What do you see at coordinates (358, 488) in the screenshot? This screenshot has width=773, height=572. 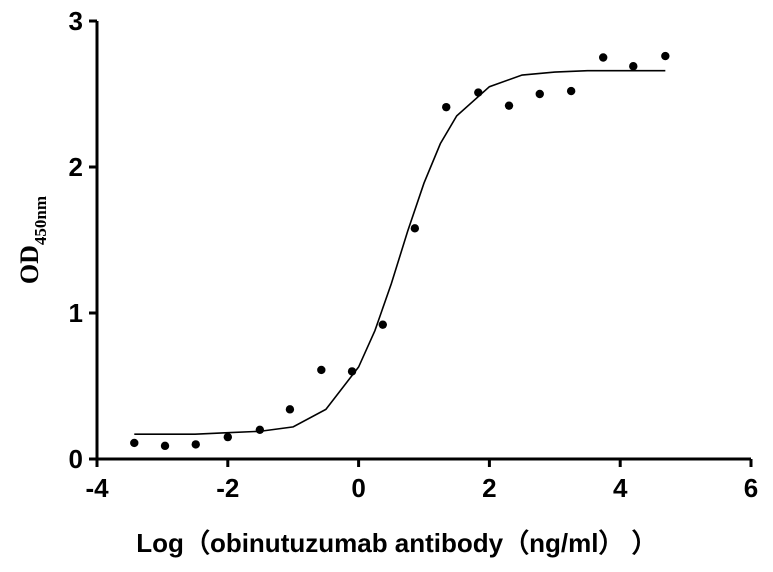 I see `x-tick-label: 0` at bounding box center [358, 488].